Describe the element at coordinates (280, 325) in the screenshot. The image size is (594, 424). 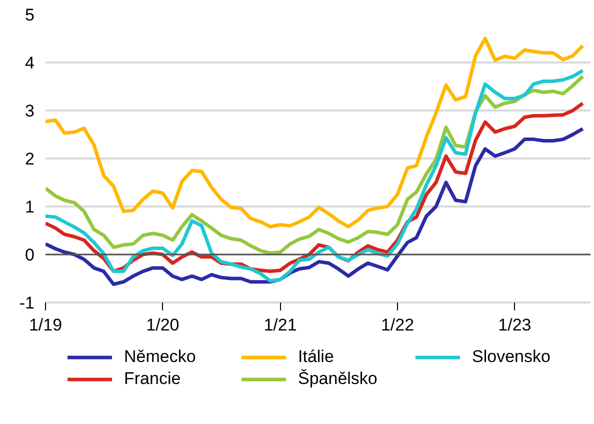
I see `x-tick-label: 1/21` at that location.